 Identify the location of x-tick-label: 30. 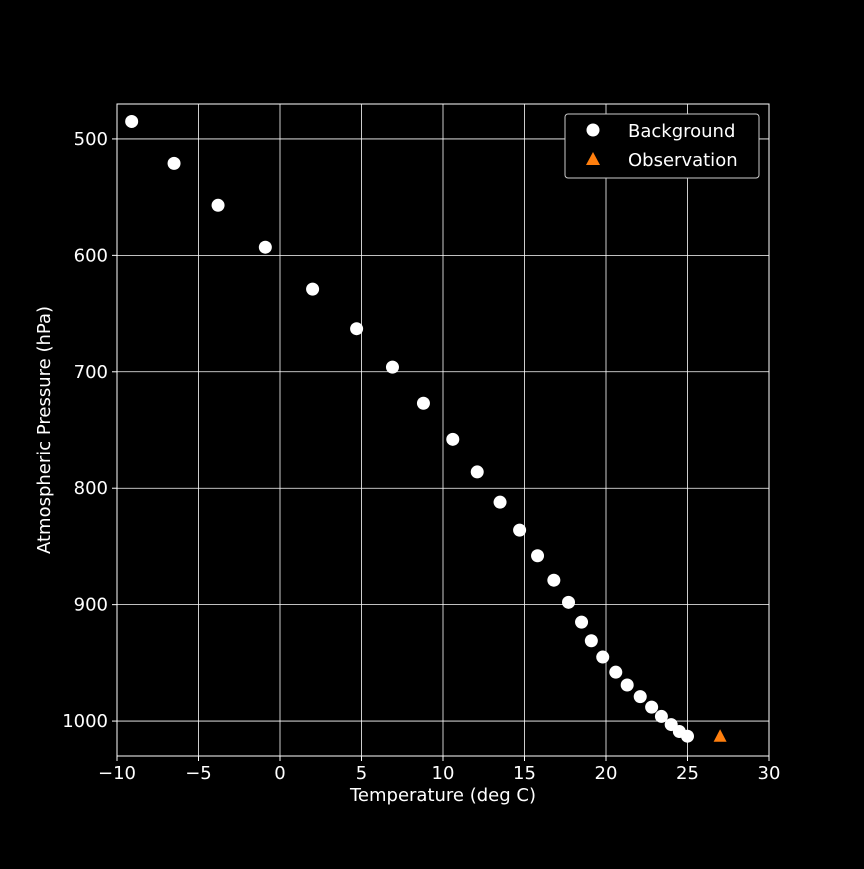
(769, 773).